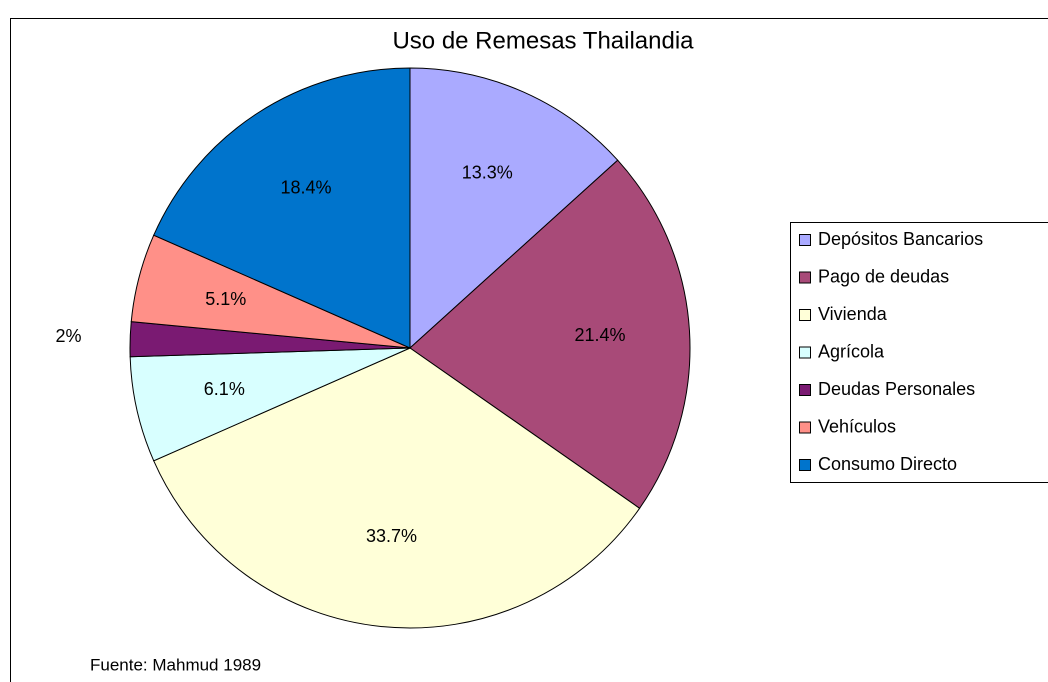  What do you see at coordinates (224, 389) in the screenshot?
I see `data-label: 6.1%` at bounding box center [224, 389].